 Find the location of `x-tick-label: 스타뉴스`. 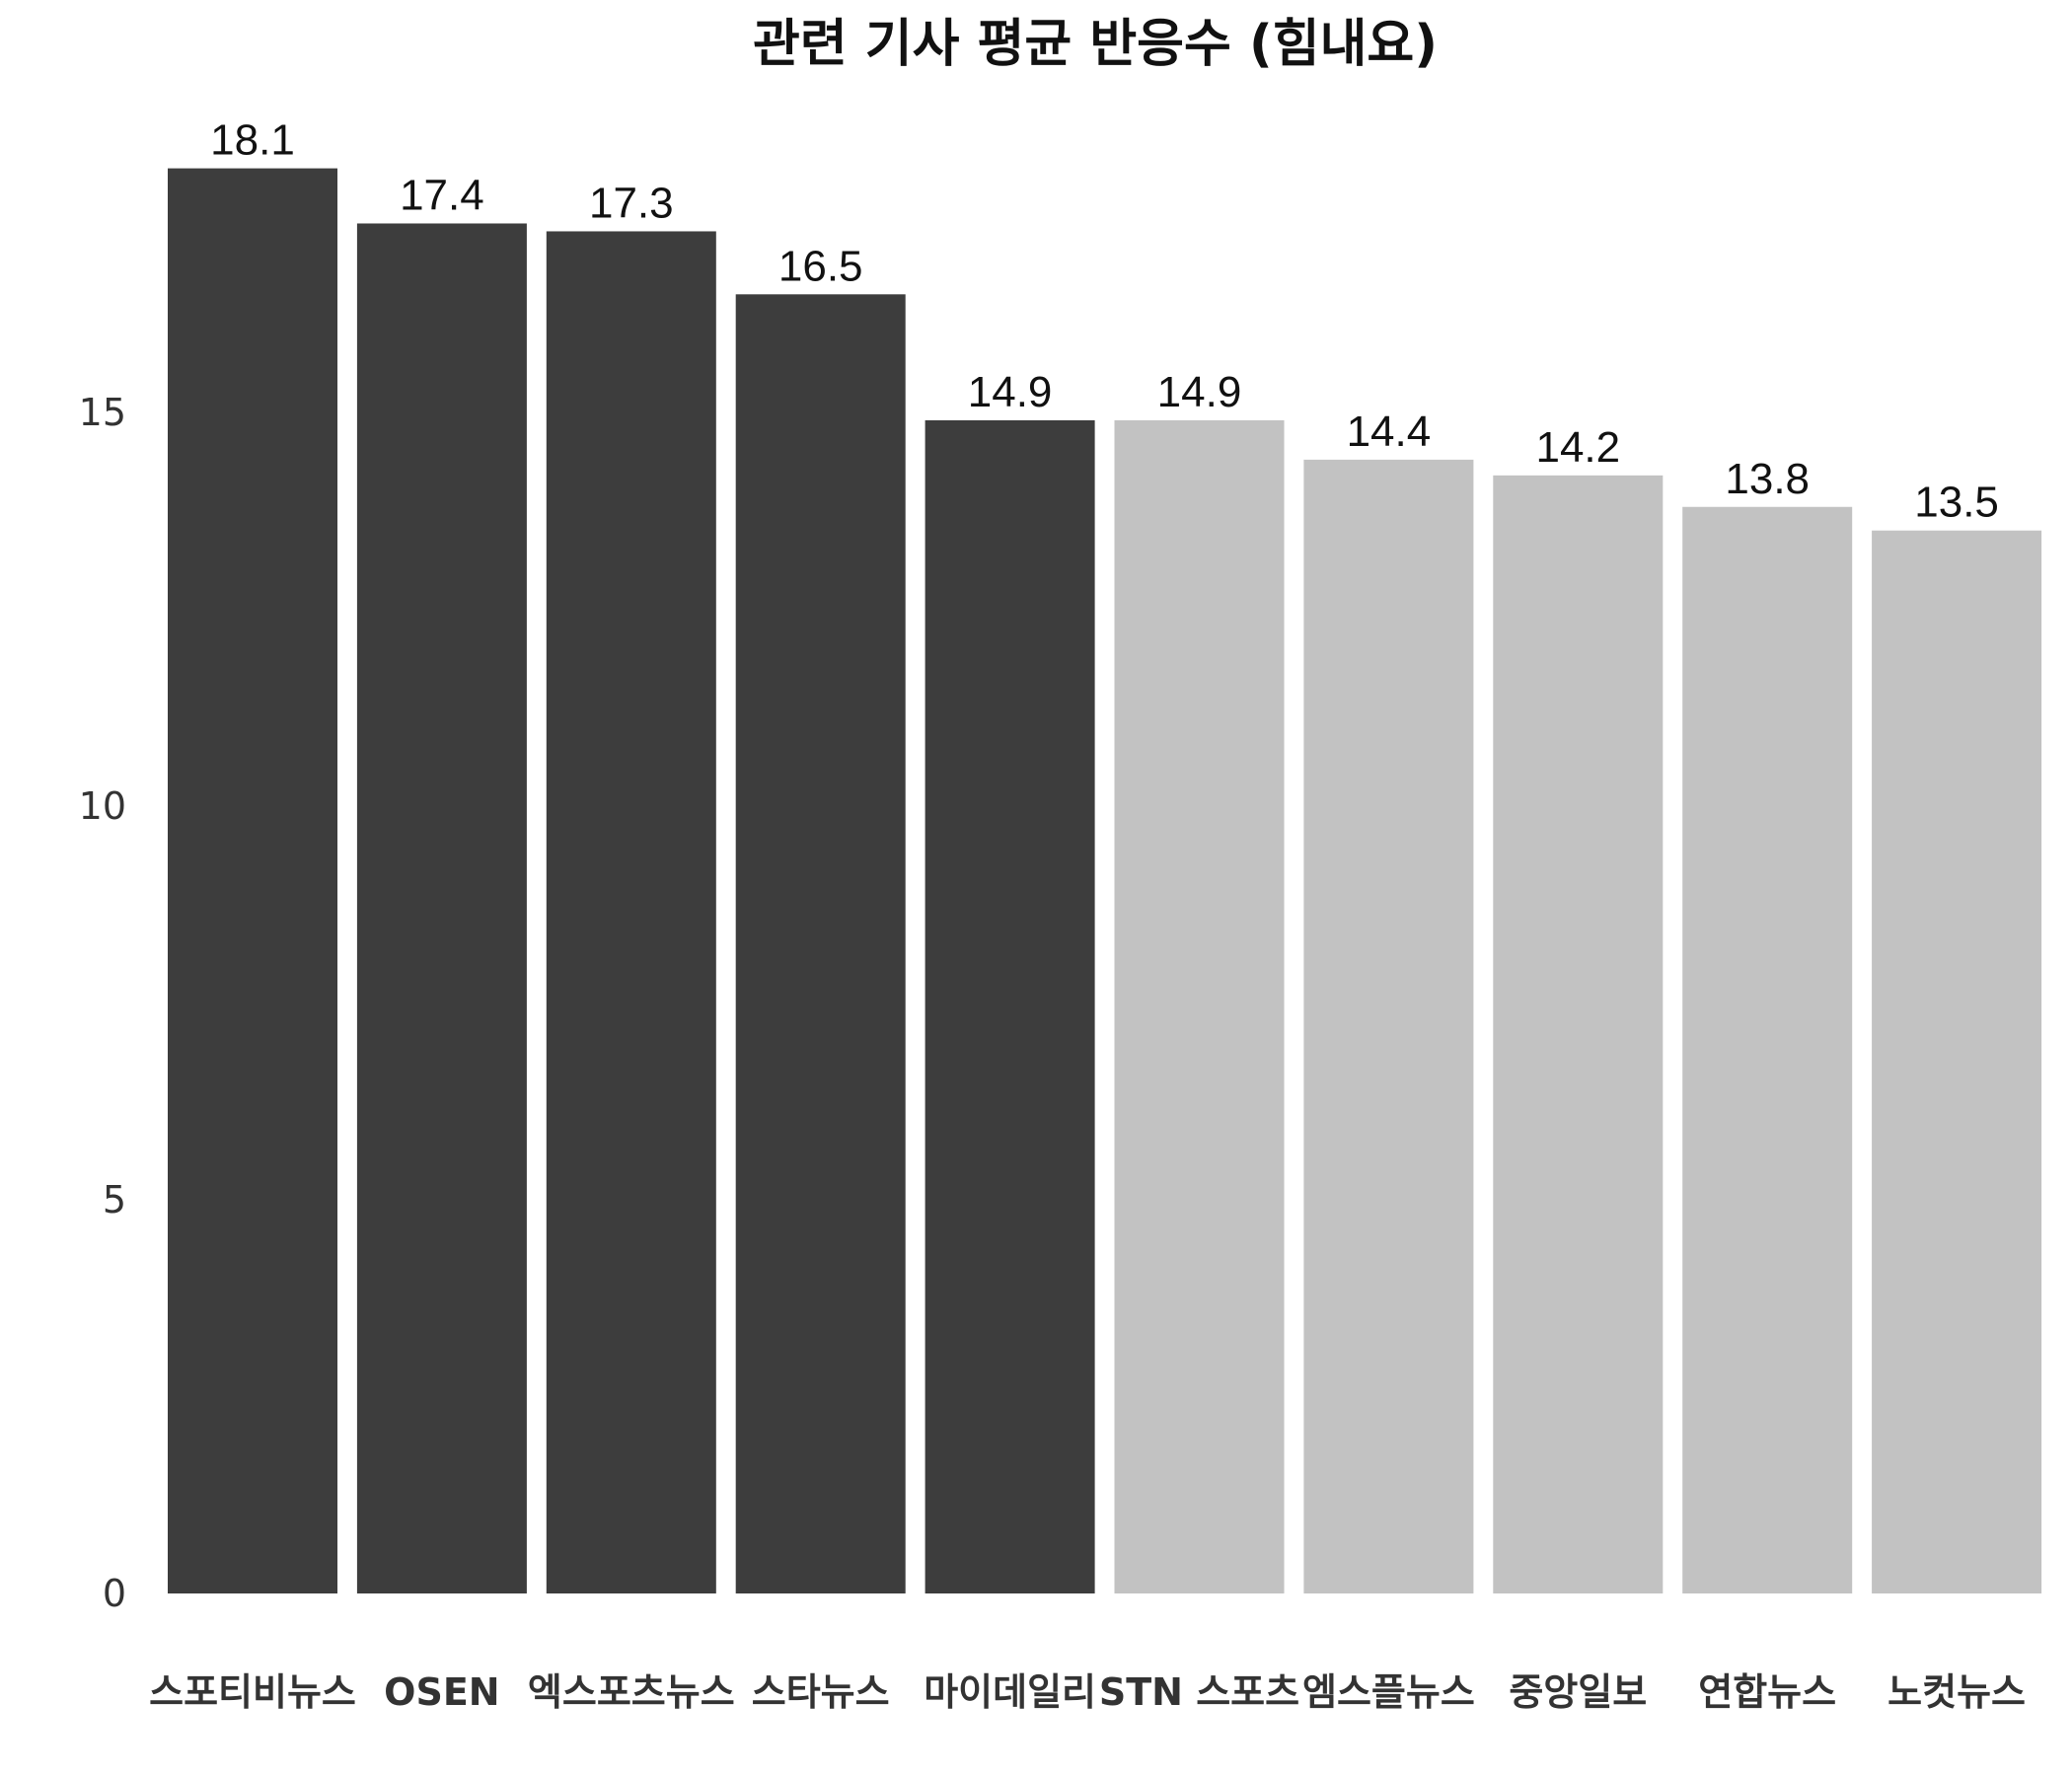

x-tick-label: 스타뉴스 is located at coordinates (821, 1692).